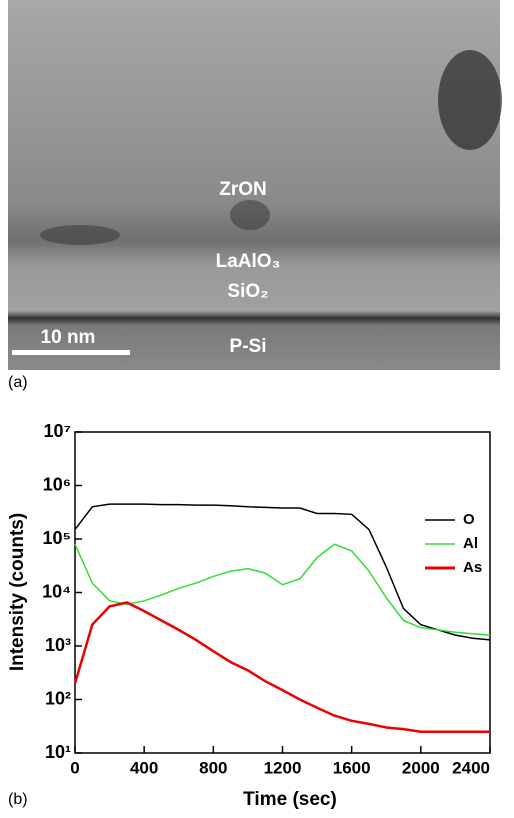 The width and height of the screenshot is (514, 818). I want to click on legend-label: As, so click(472, 567).